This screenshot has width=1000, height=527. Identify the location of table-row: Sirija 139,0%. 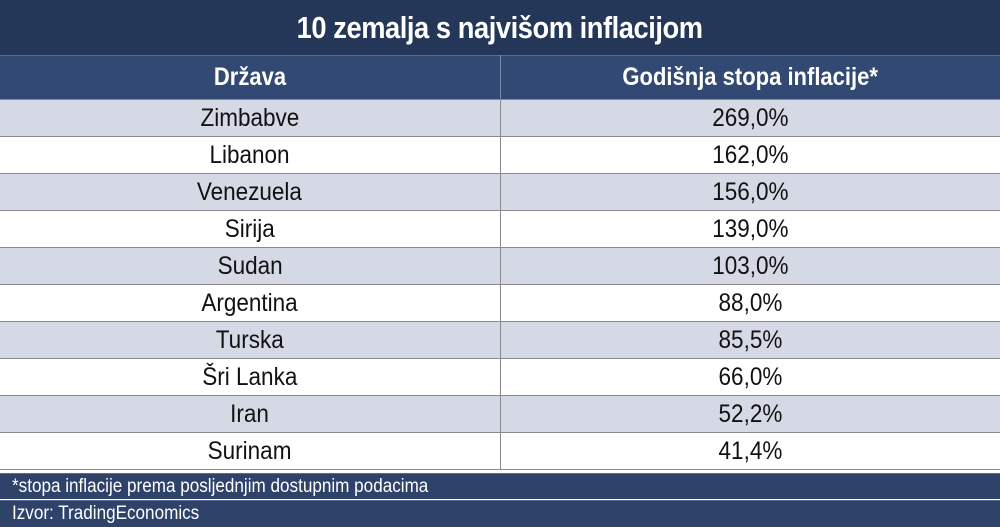
(500, 229).